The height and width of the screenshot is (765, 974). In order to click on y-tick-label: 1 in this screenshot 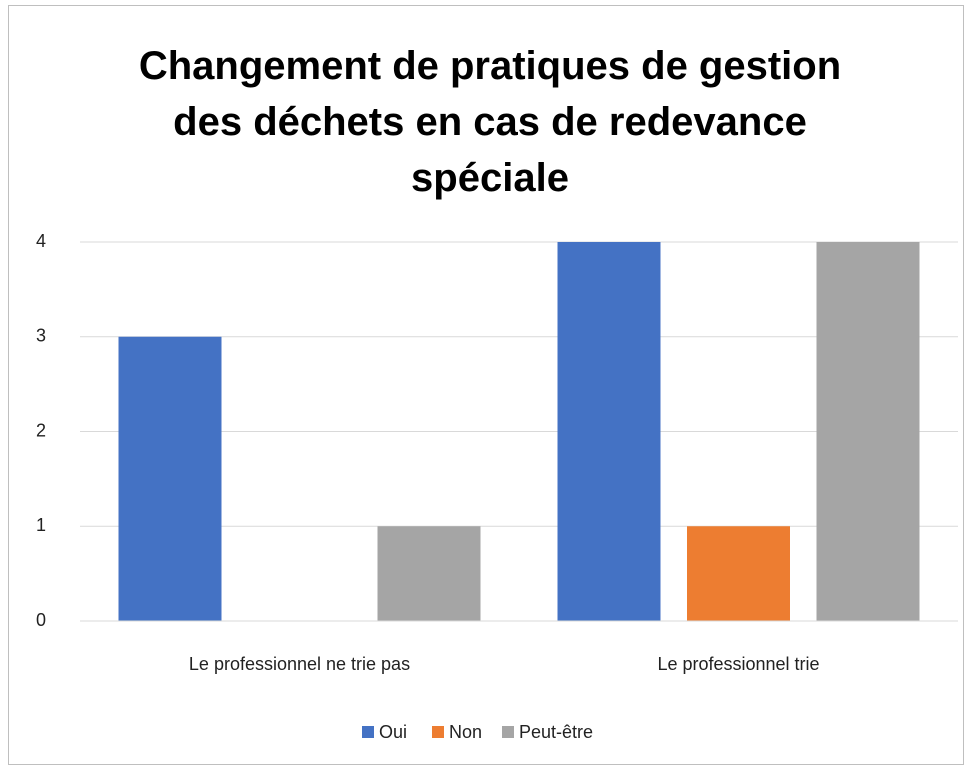, I will do `click(41, 525)`.